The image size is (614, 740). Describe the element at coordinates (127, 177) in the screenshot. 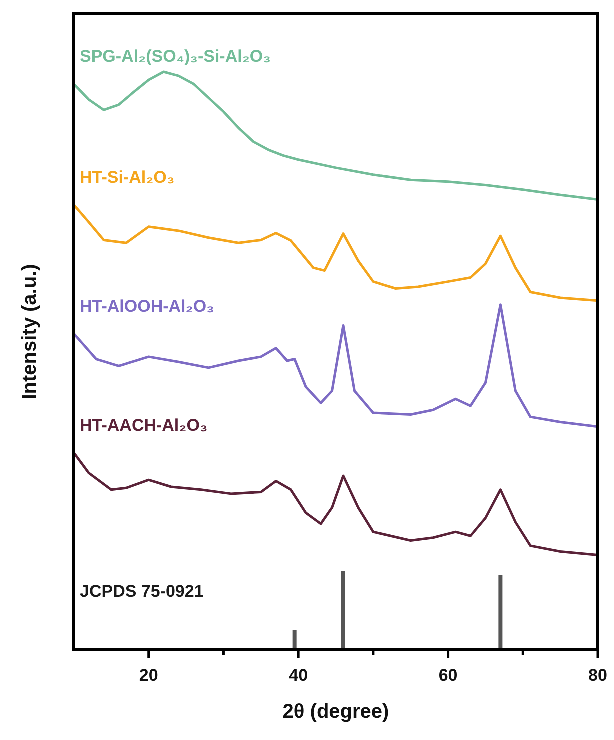

I see `series-label: HT-Si-Al₂O₃` at that location.